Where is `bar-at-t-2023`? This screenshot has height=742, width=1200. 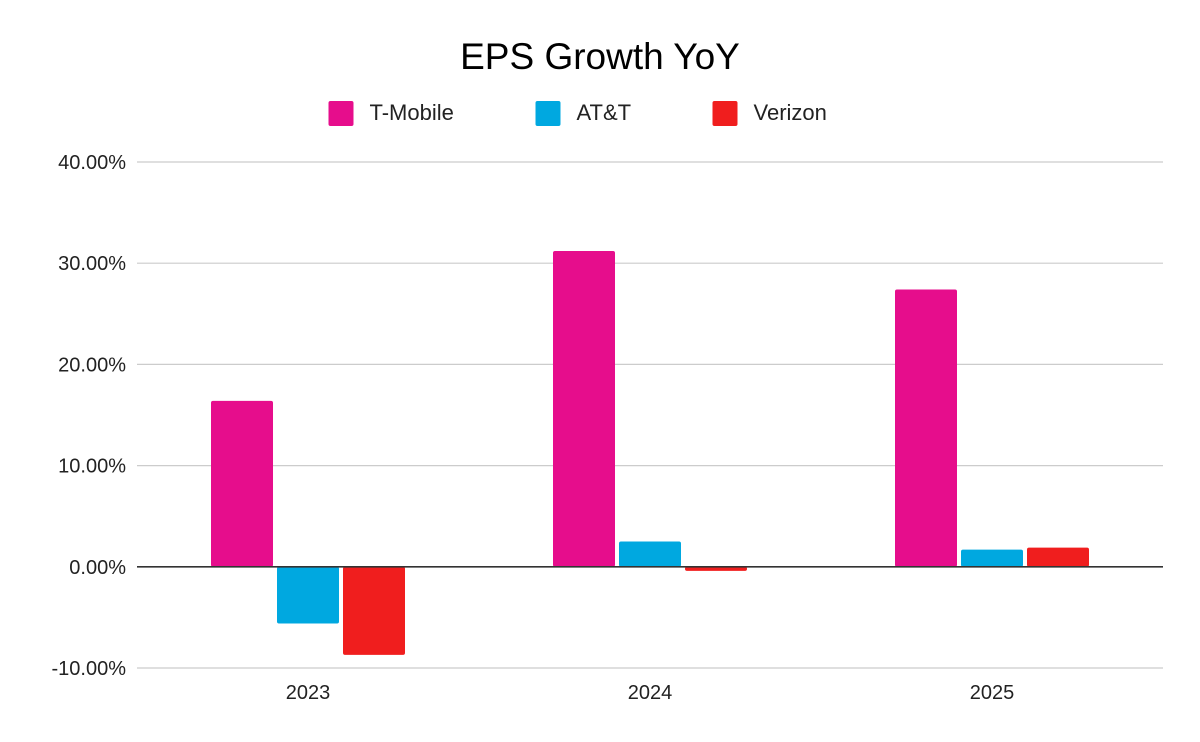
bar-at-t-2023 is located at coordinates (308, 595).